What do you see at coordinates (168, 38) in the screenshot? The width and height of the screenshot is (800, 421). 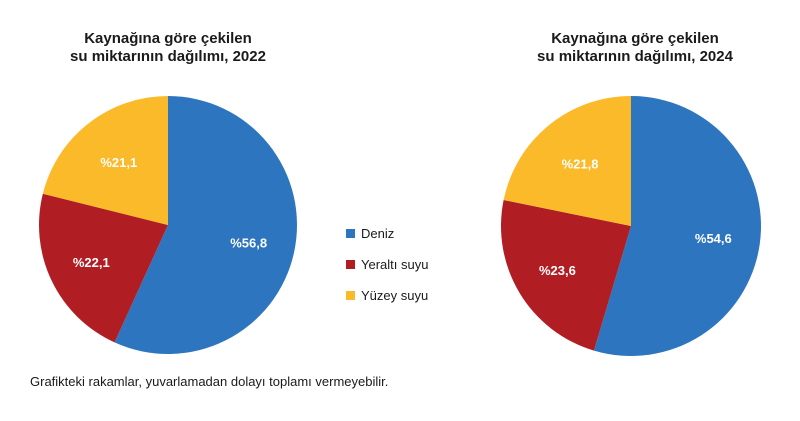 I see `chart-title-2022-line-1: Kaynağına göre çekilen` at bounding box center [168, 38].